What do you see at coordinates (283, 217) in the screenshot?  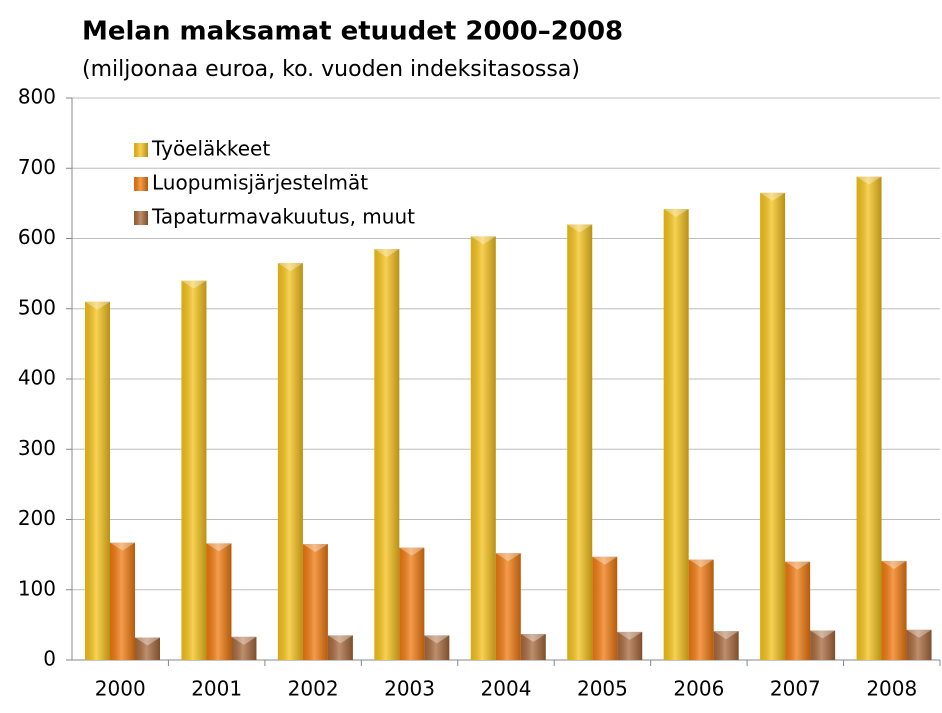 I see `legend-label: Tapaturmavakuutus, muut` at bounding box center [283, 217].